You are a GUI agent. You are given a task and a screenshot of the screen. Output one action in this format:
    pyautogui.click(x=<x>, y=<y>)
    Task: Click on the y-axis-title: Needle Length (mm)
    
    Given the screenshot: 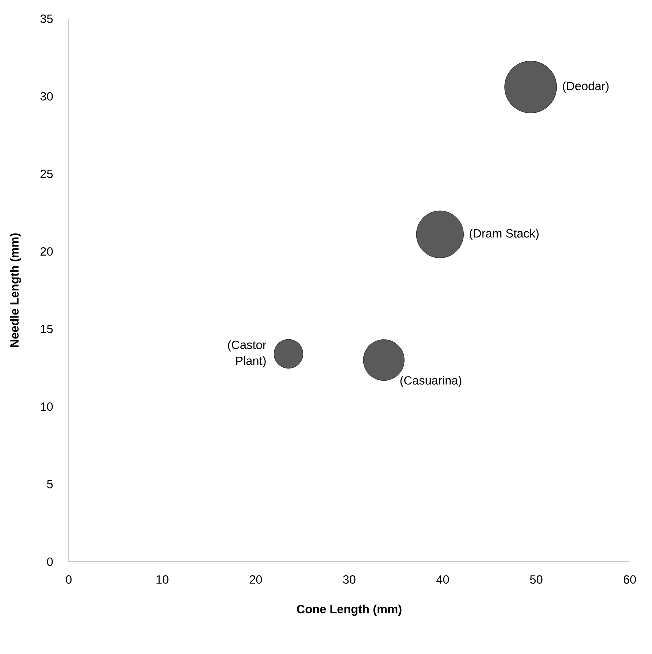 What is the action you would take?
    pyautogui.click(x=16, y=291)
    